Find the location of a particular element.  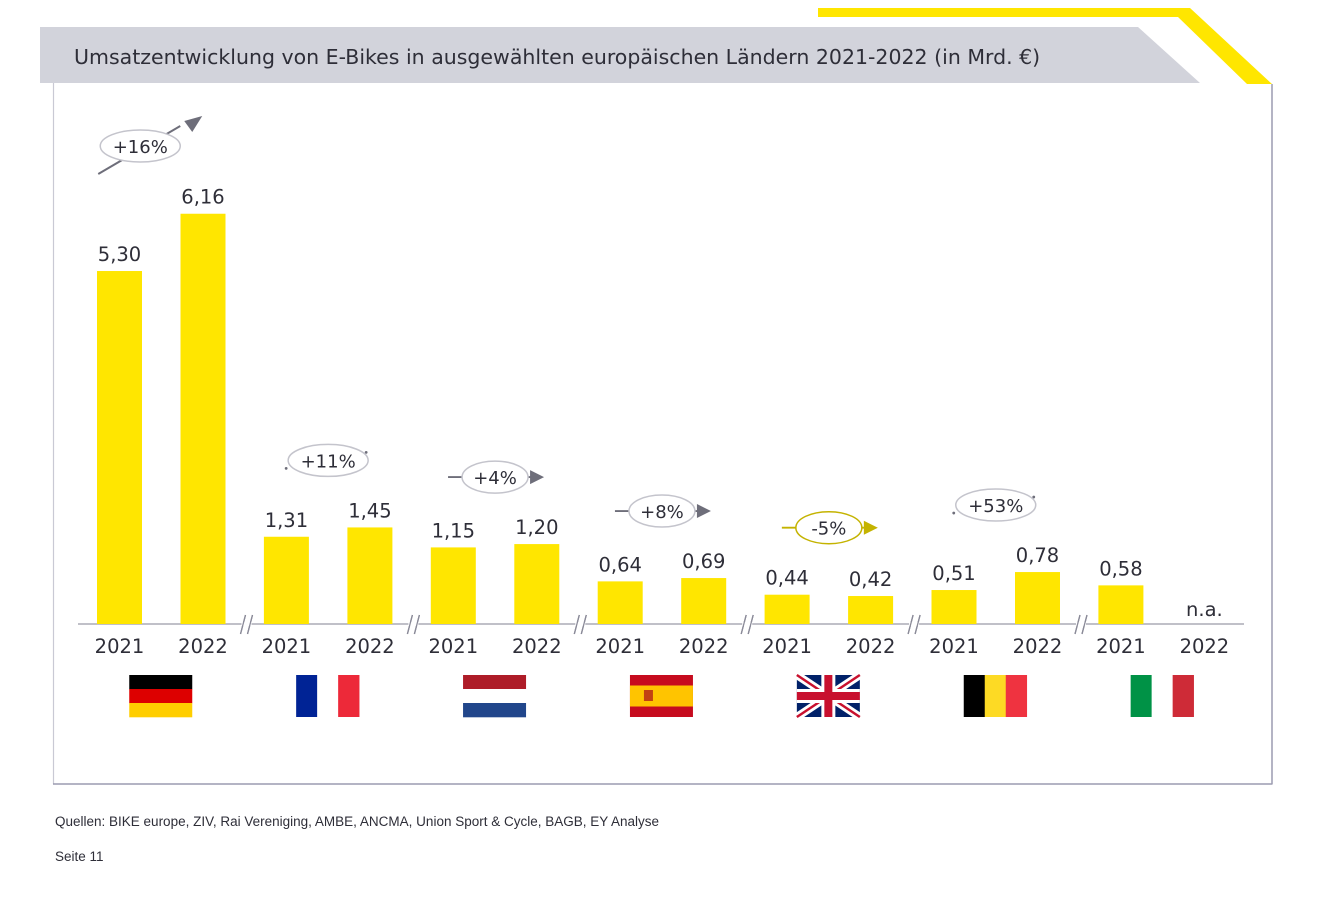

flag-uk is located at coordinates (828, 696).